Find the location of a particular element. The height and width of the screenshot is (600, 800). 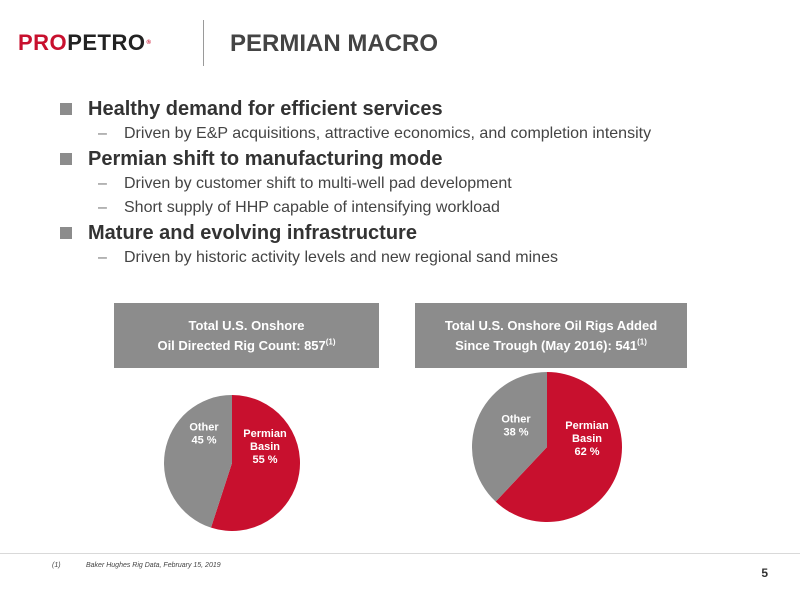

bullet-text: Permian shift to manufacturing mode is located at coordinates (265, 159).